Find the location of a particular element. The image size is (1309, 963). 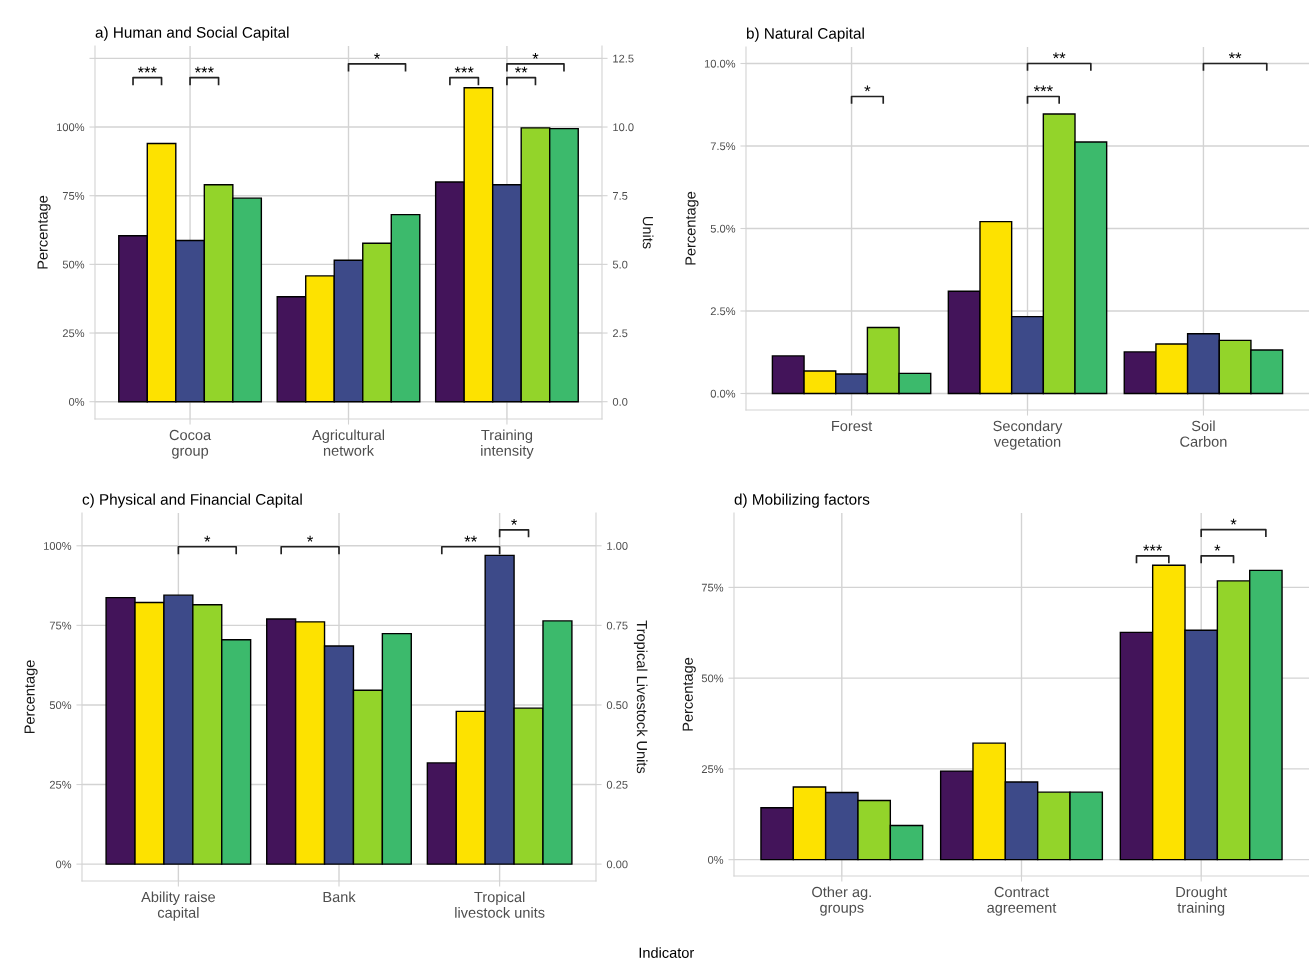

x-tick-label: Forest is located at coordinates (852, 426).